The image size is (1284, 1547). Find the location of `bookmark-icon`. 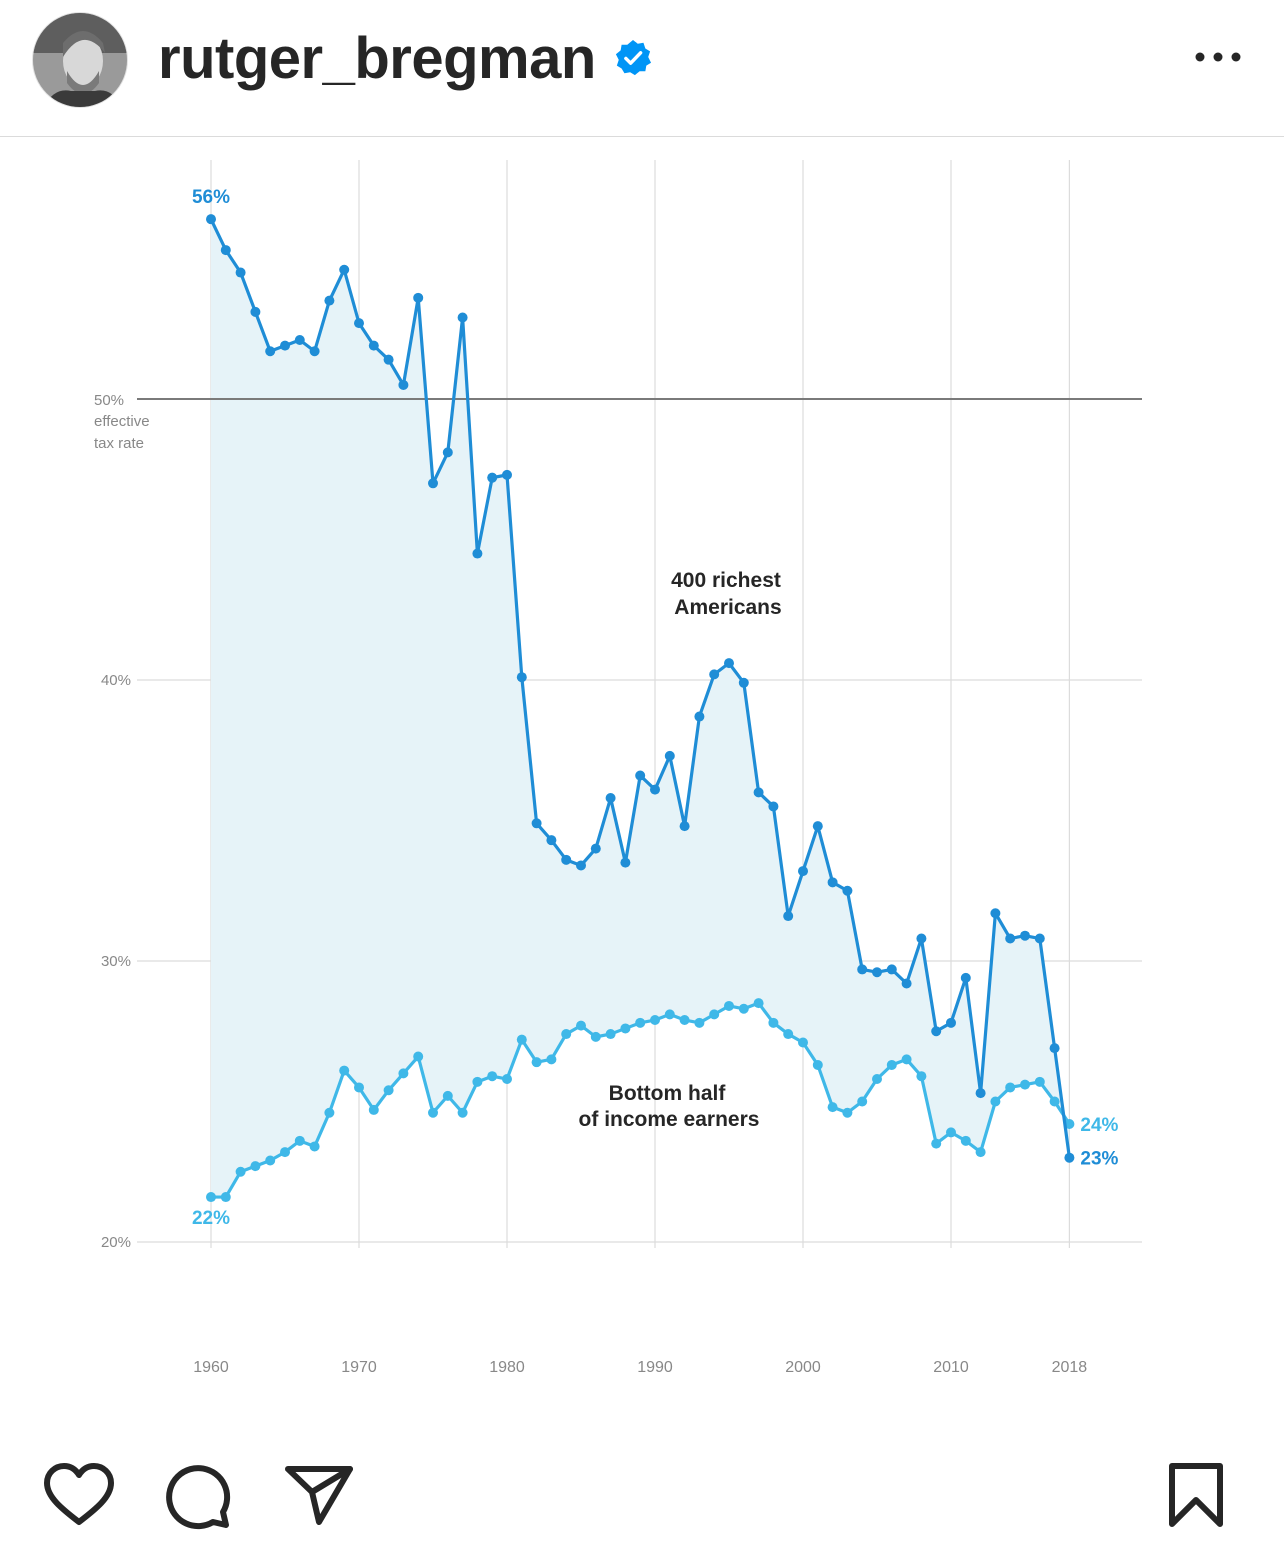

bookmark-icon is located at coordinates (1196, 1495).